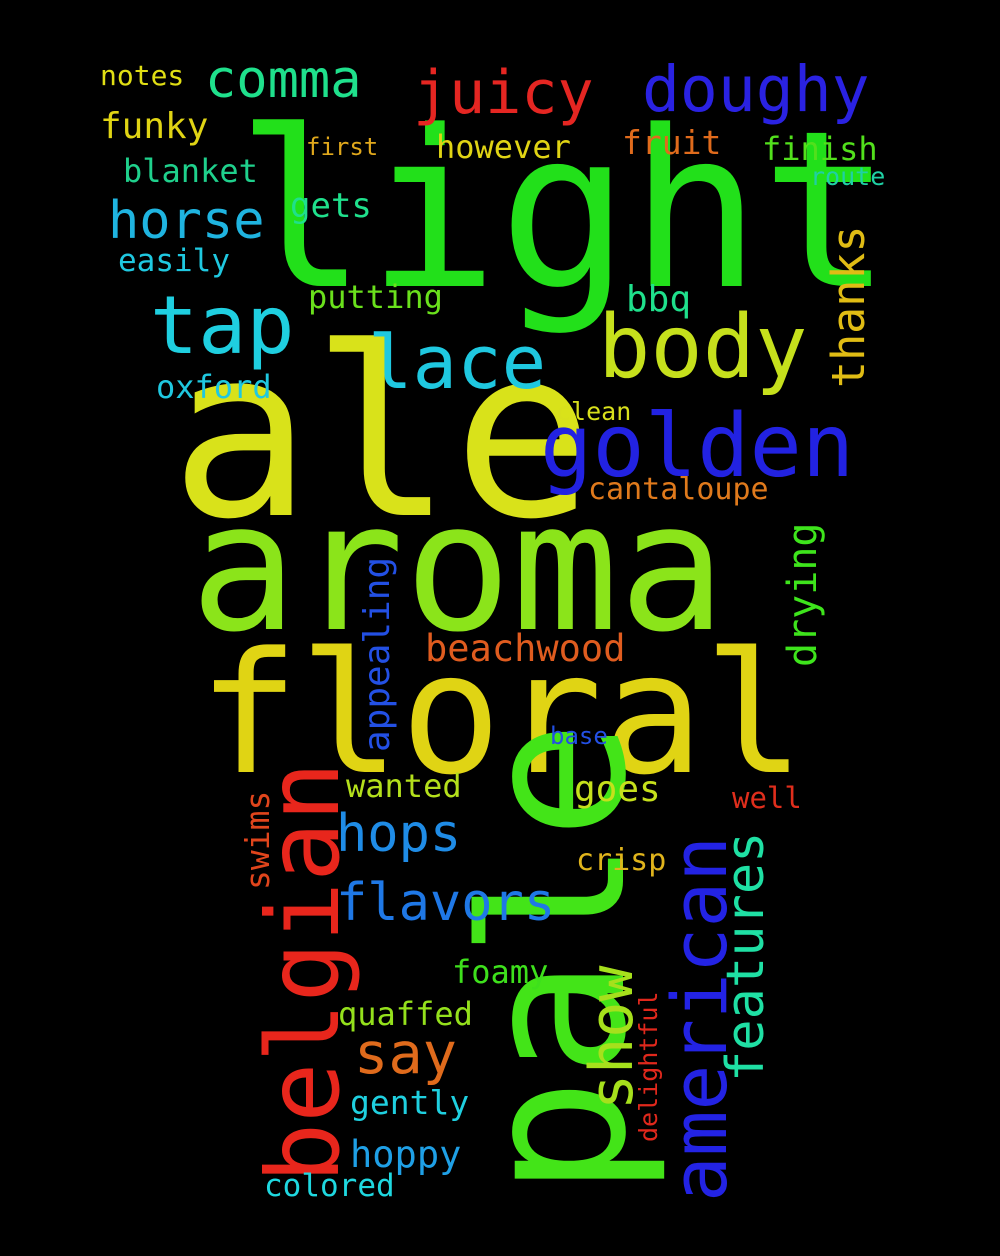  Describe the element at coordinates (186, 221) in the screenshot. I see `word-horse: horse` at that location.